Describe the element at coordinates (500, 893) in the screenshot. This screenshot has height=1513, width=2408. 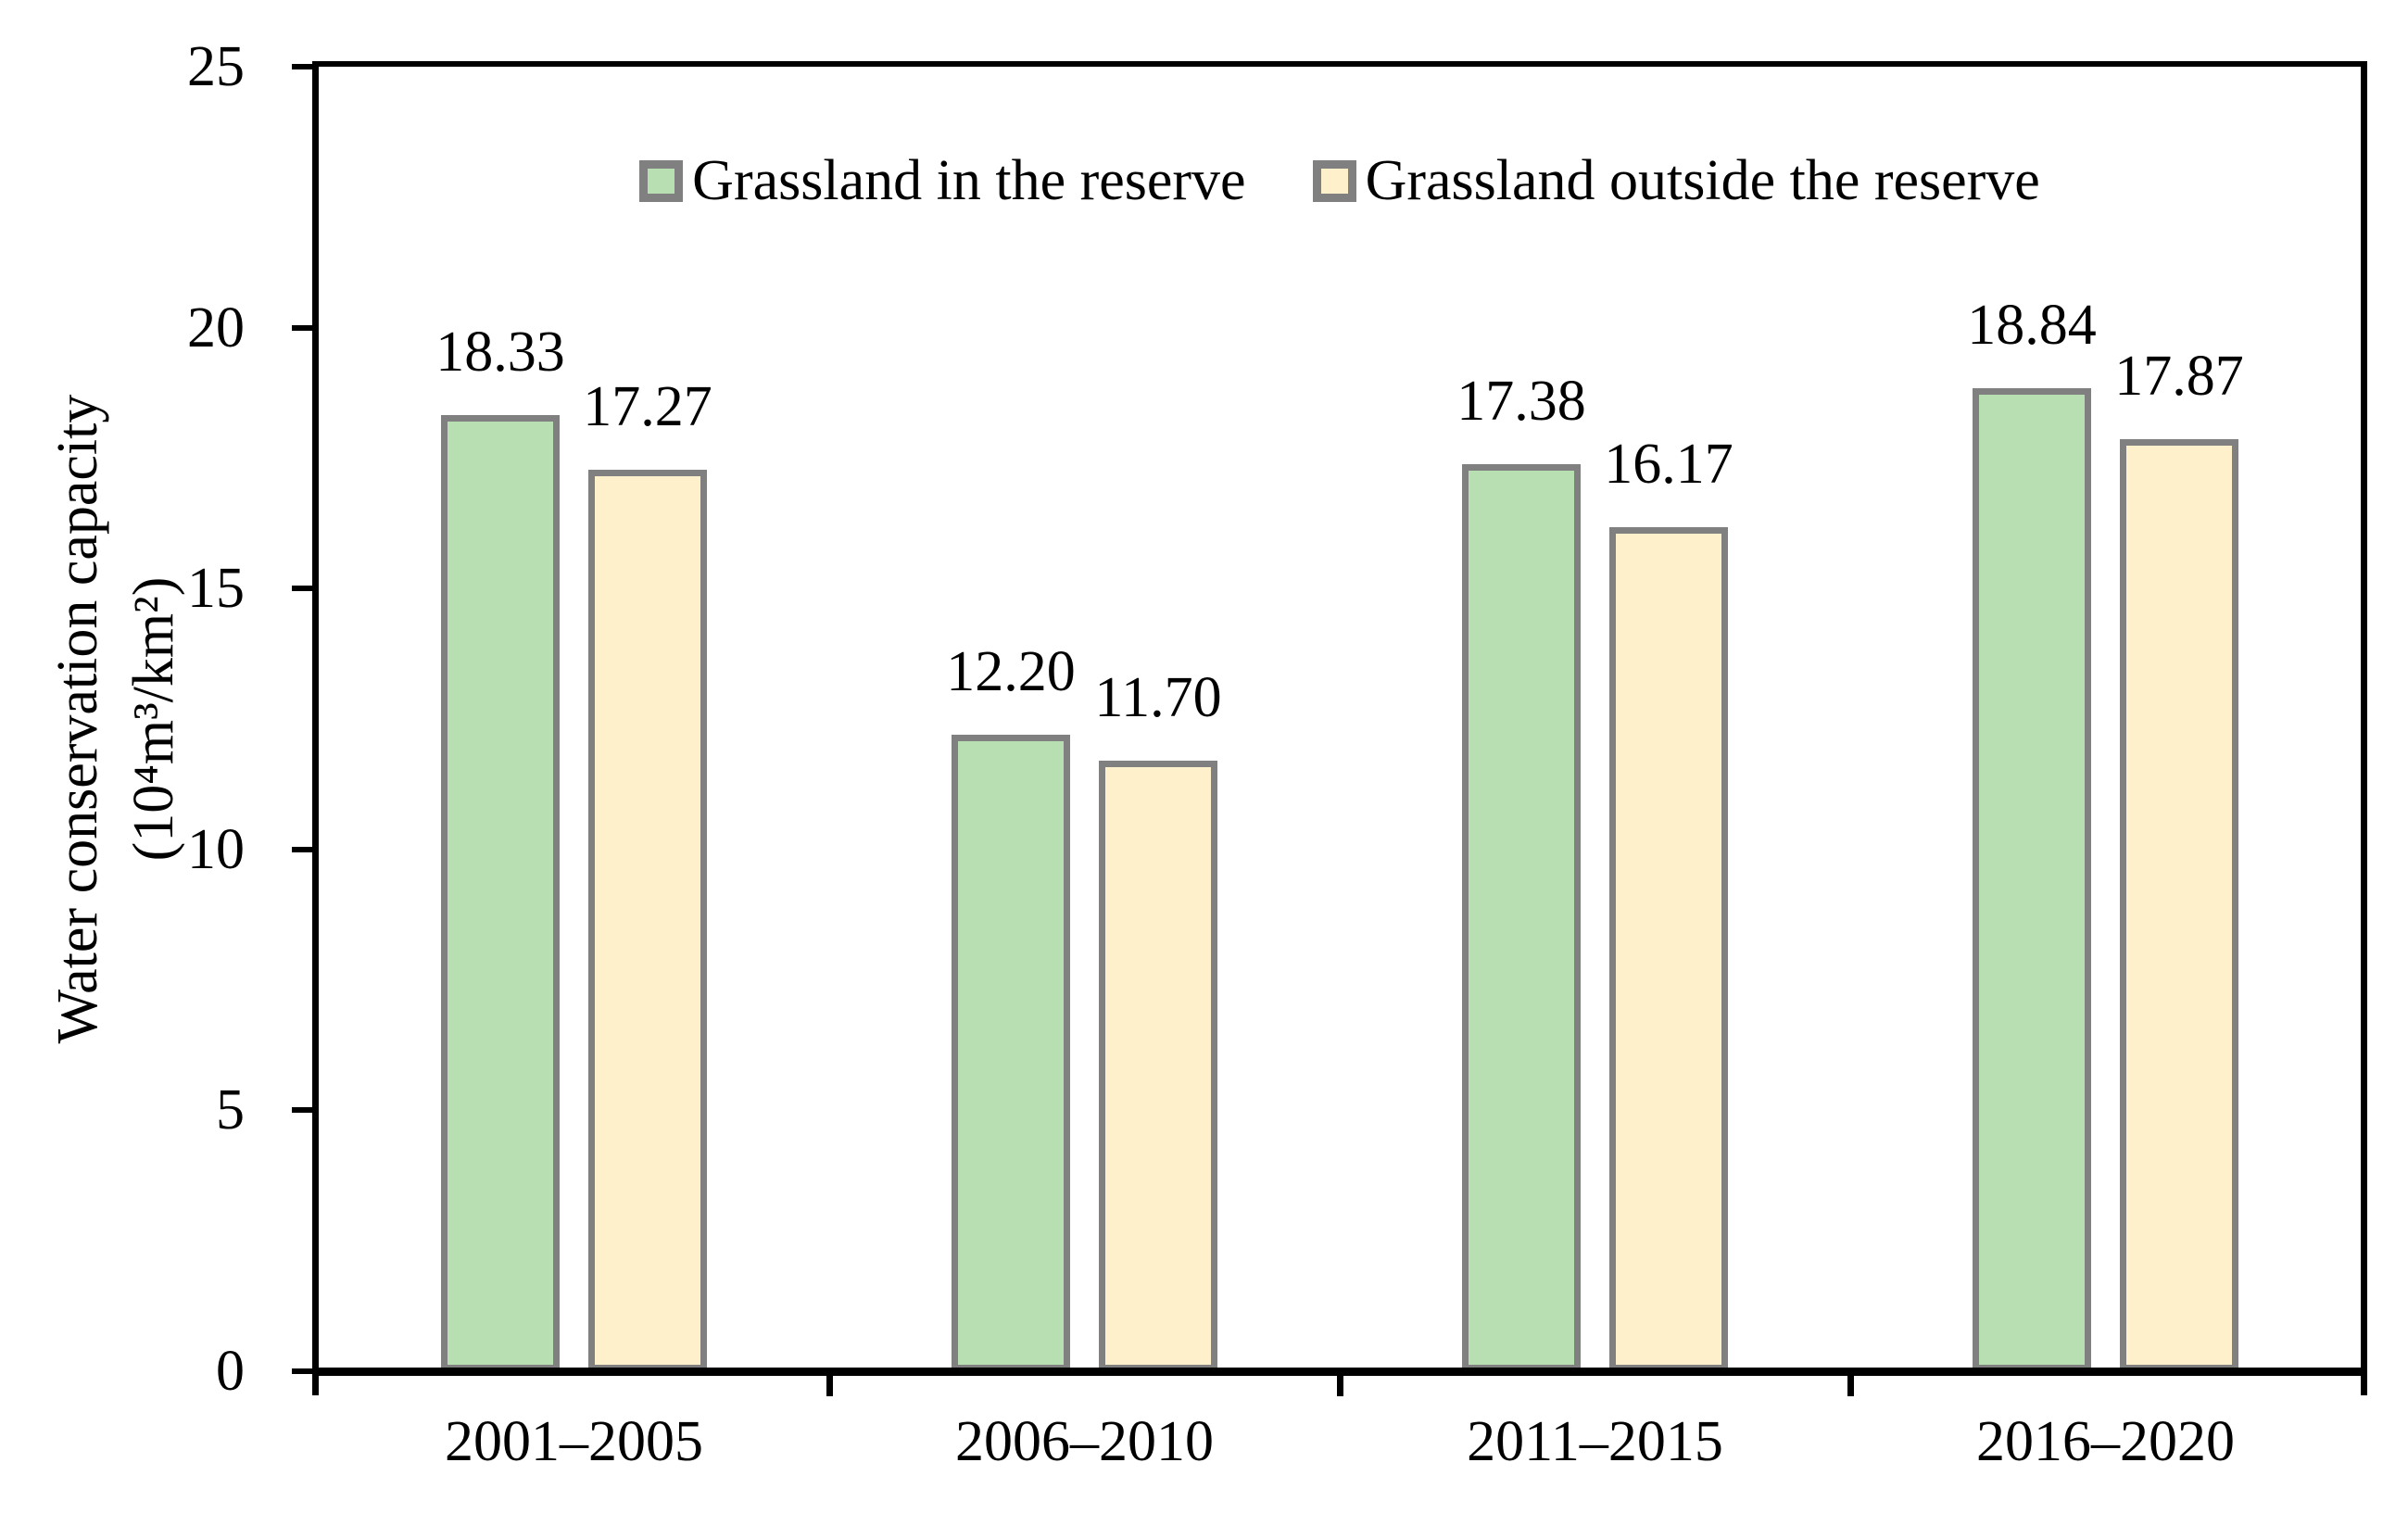
I see `bar-series1-group1` at that location.